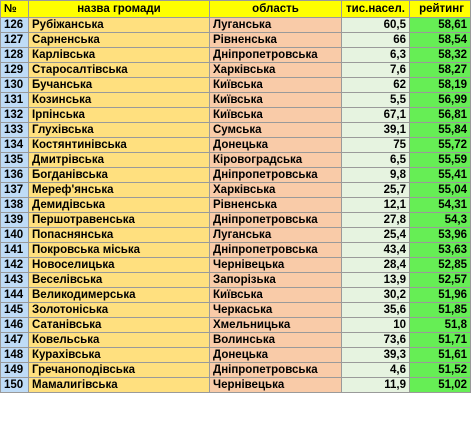 The image size is (471, 421). I want to click on cell-rating: 56,81, so click(440, 115).